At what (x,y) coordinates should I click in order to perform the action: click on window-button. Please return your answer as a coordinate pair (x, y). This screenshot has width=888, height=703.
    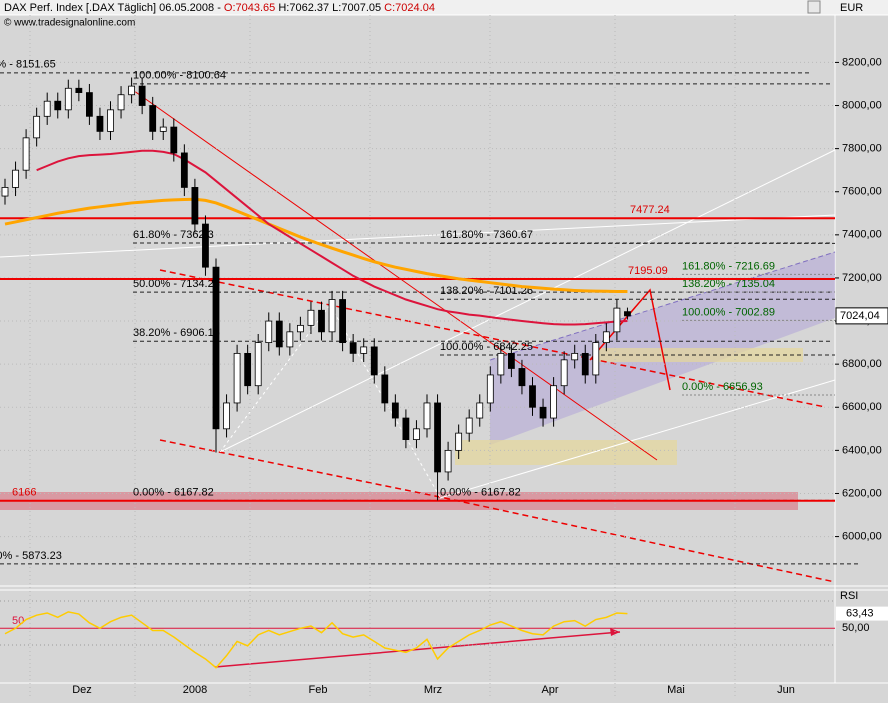
    Looking at the image, I should click on (814, 7).